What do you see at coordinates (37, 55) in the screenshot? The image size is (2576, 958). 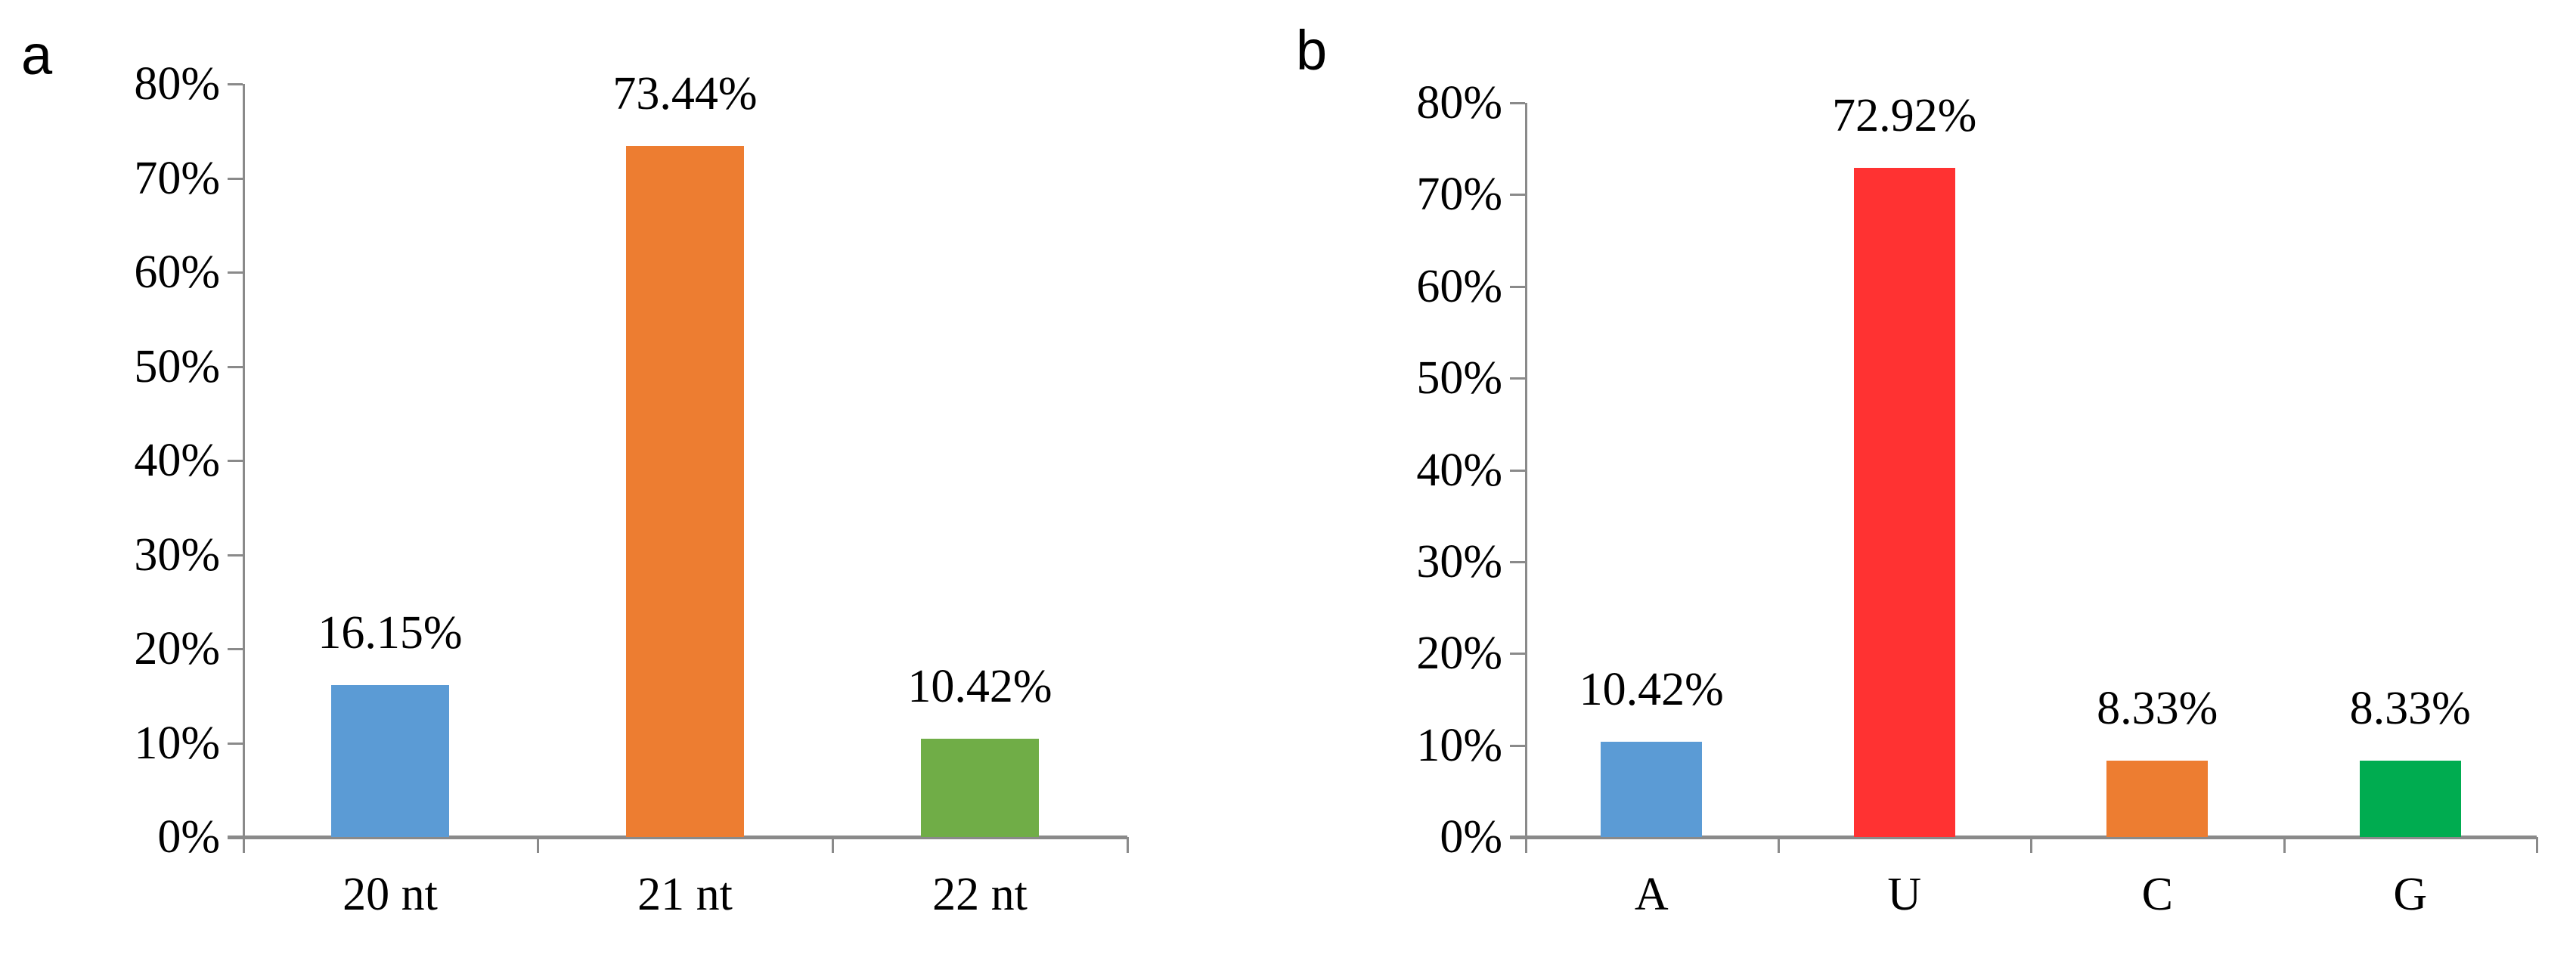 I see `panel-letter-a: a` at bounding box center [37, 55].